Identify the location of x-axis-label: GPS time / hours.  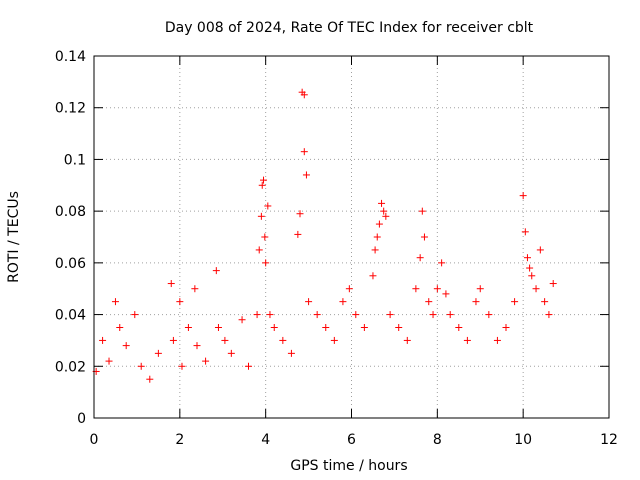
(348, 466).